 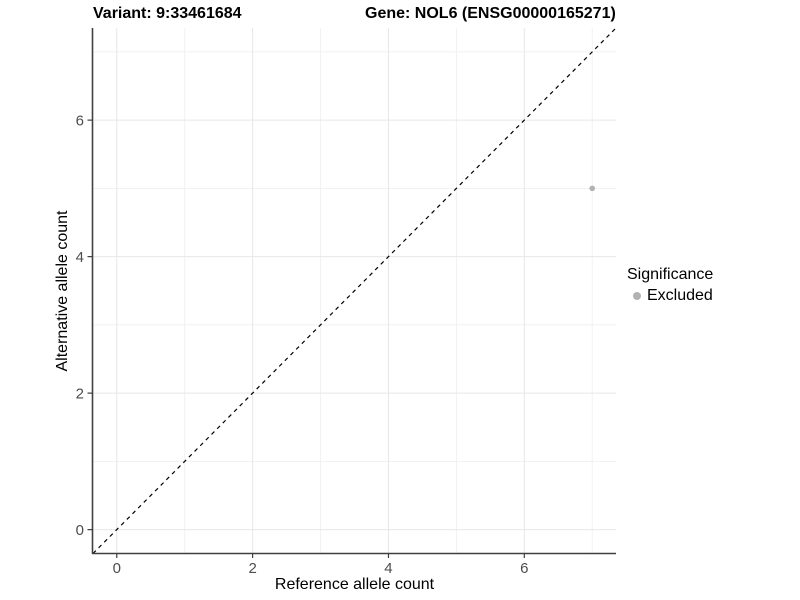 I want to click on legend-item-excluded: Excluded, so click(x=673, y=296).